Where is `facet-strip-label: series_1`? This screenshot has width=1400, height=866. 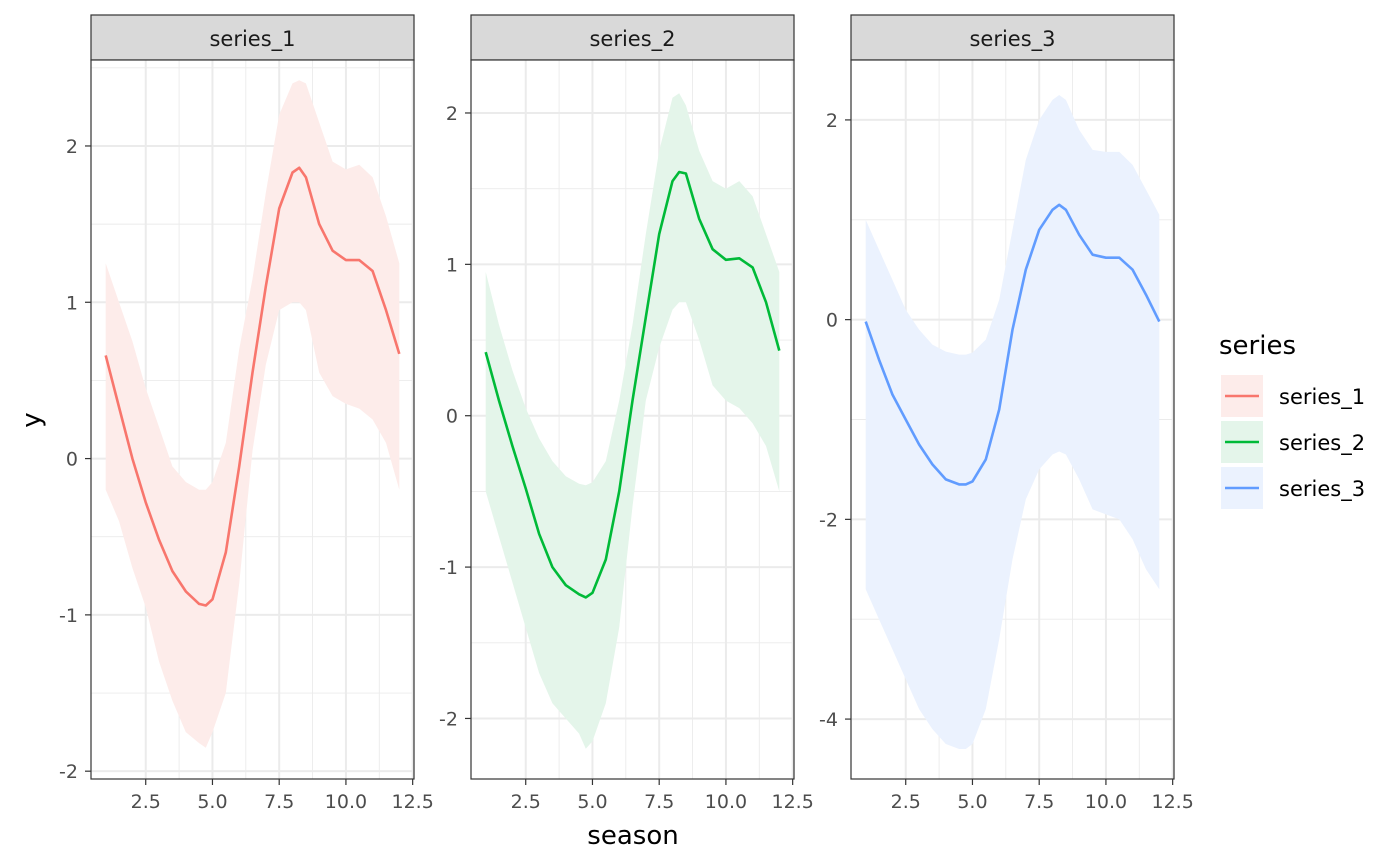 facet-strip-label: series_1 is located at coordinates (252, 39).